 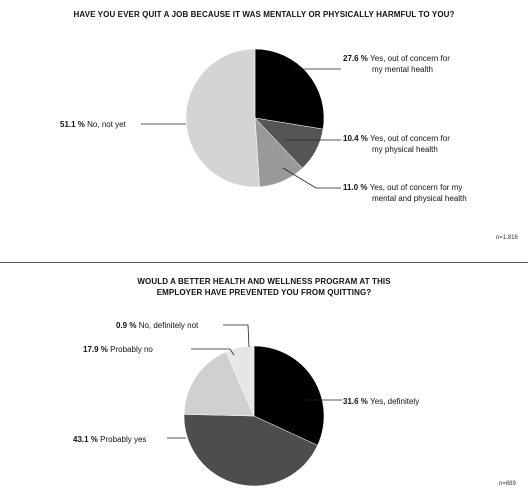 What do you see at coordinates (507, 238) in the screenshot?
I see `chart-1-sample-size: n=1,816` at bounding box center [507, 238].